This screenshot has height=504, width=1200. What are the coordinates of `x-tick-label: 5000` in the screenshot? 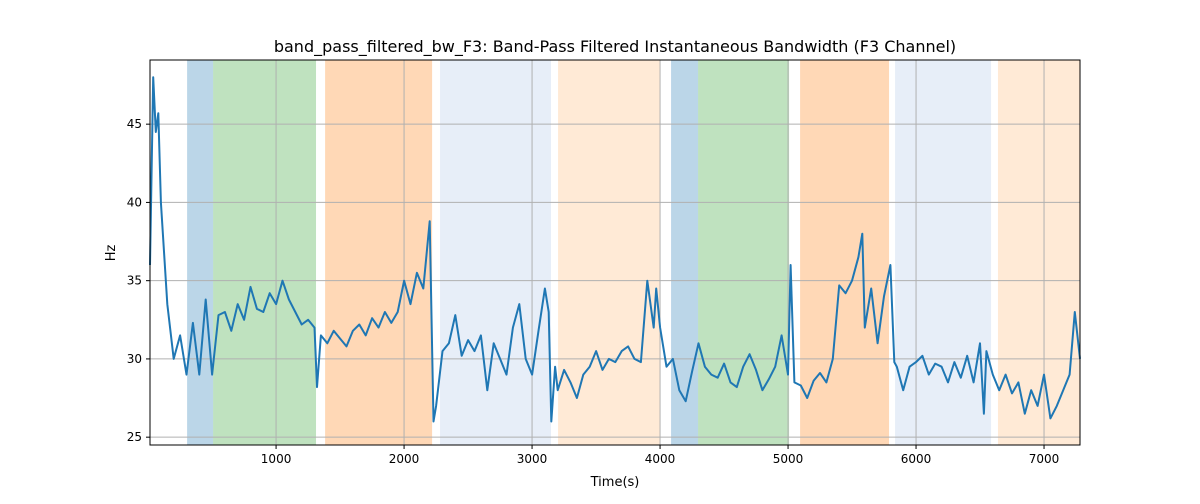 It's located at (788, 459).